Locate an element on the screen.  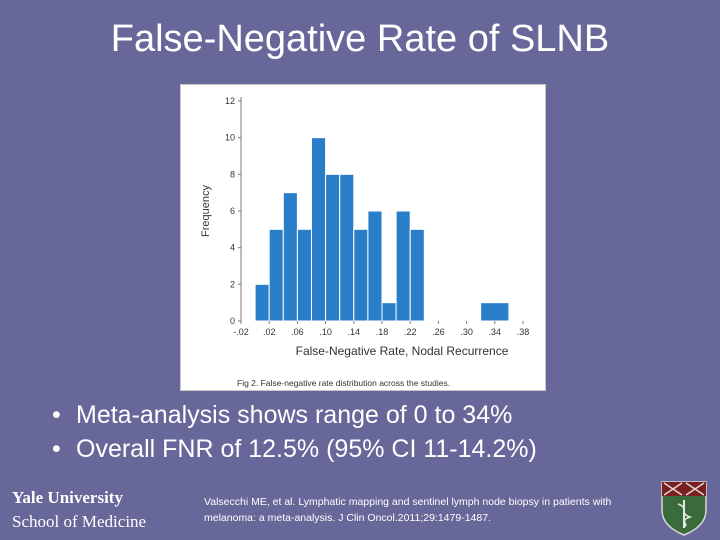
institution-line2: School of Medicine is located at coordinates (79, 521).